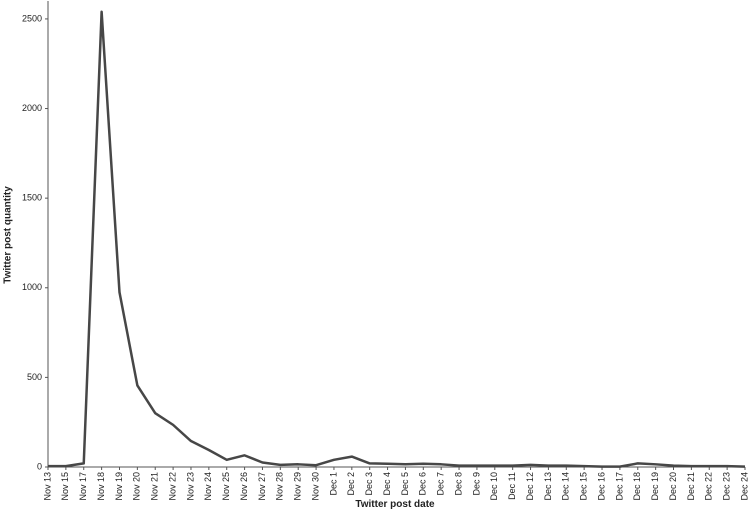 This screenshot has width=750, height=511. What do you see at coordinates (262, 486) in the screenshot?
I see `x-tick-label: Nov 27` at bounding box center [262, 486].